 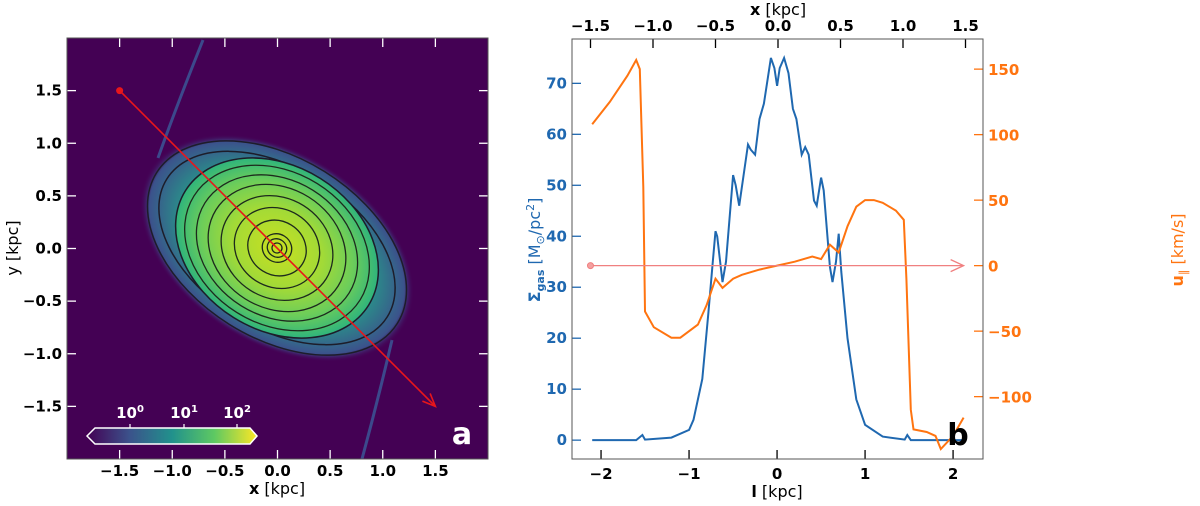 What do you see at coordinates (42, 301) in the screenshot?
I see `y-tick-label: −0.5` at bounding box center [42, 301].